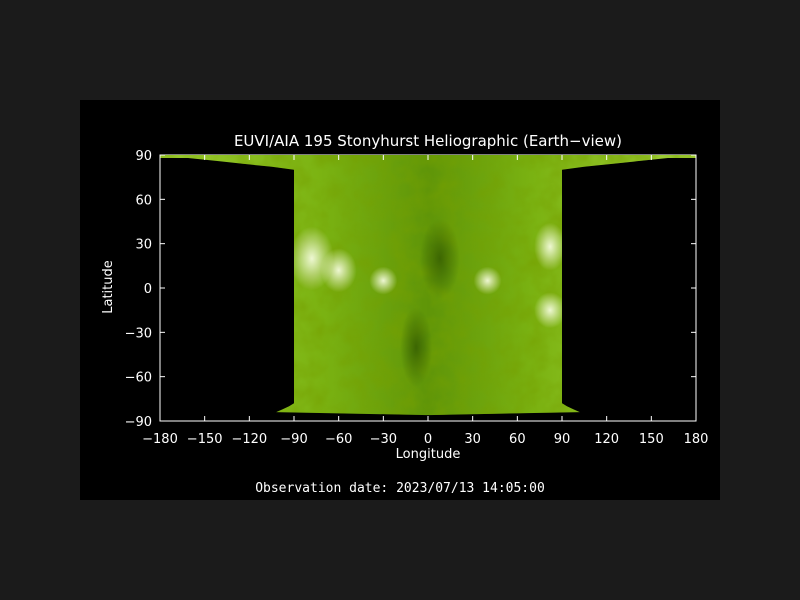 Image resolution: width=800 pixels, height=600 pixels. What do you see at coordinates (383, 439) in the screenshot?
I see `x-tick-label: −30` at bounding box center [383, 439].